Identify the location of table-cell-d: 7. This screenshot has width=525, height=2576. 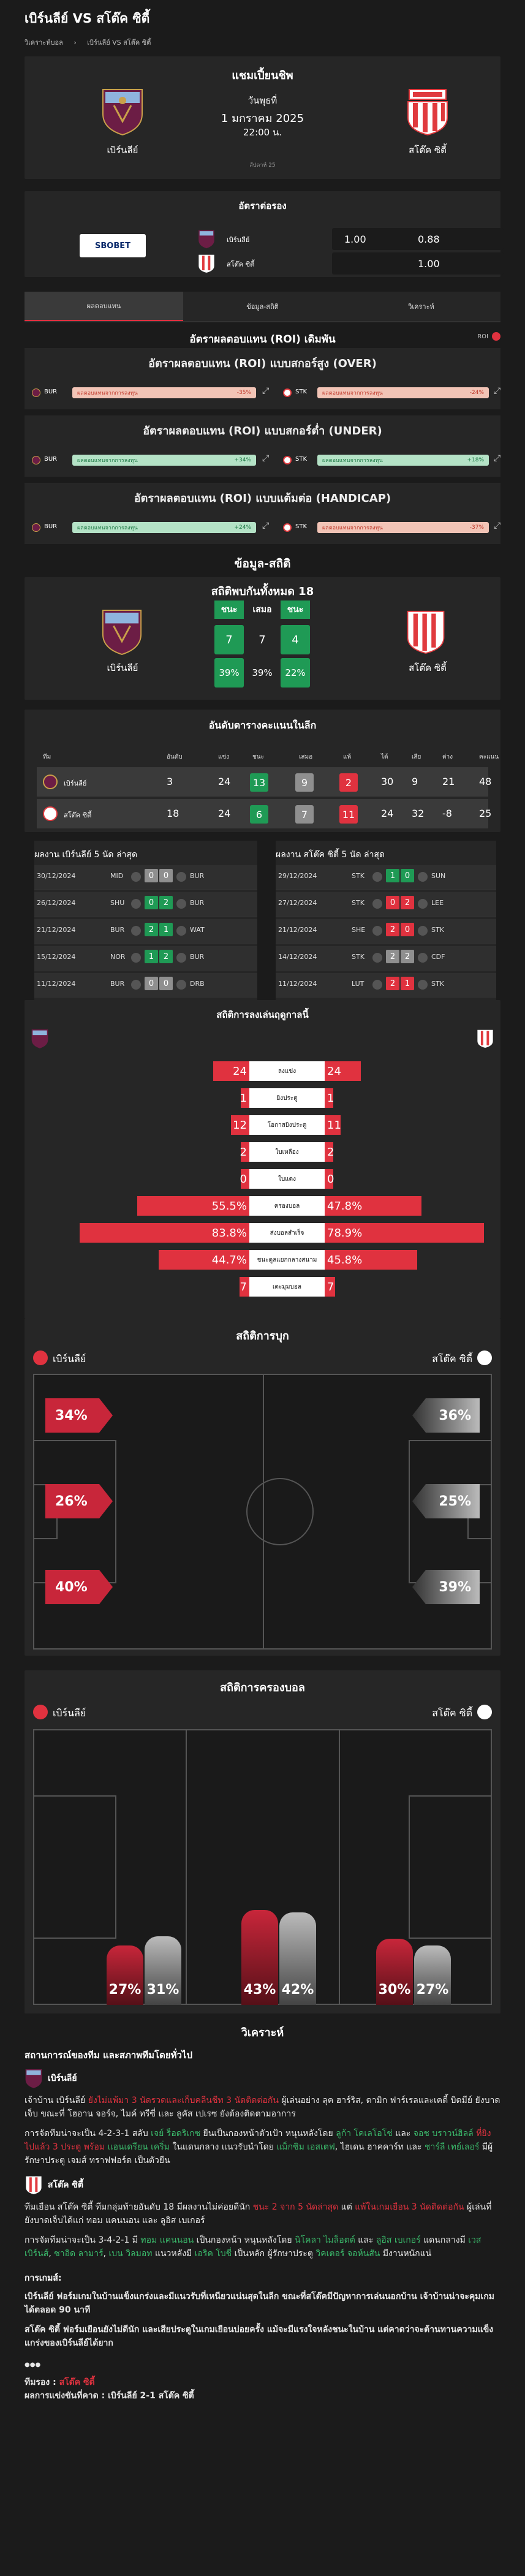
(305, 814).